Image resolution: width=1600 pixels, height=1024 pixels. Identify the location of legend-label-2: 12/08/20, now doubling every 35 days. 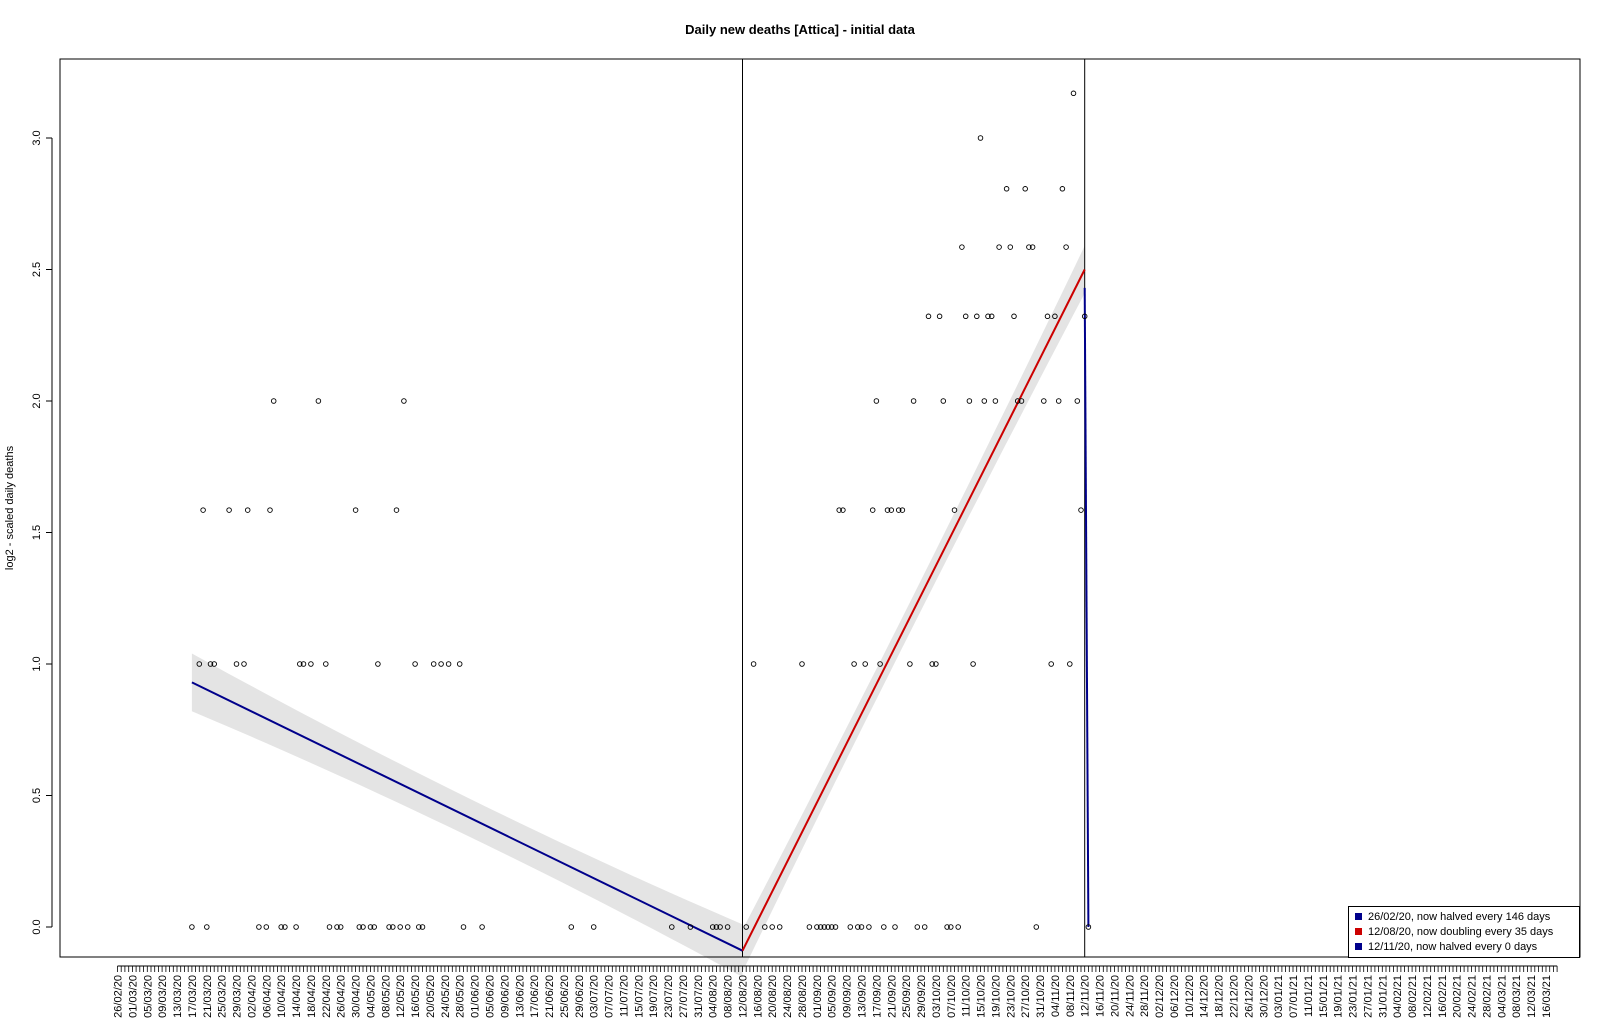
(1461, 932).